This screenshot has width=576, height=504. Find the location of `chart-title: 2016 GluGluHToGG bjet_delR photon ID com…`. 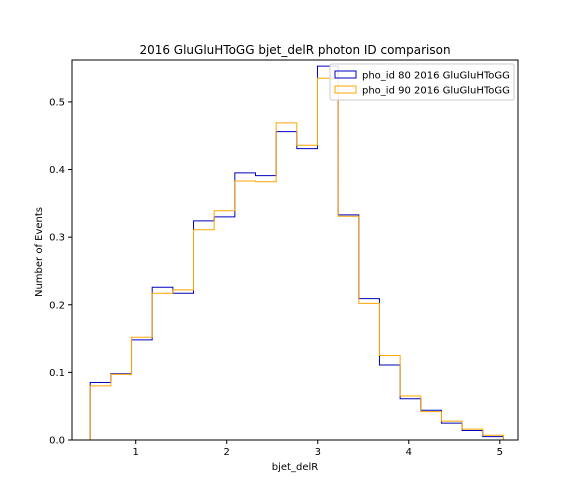

chart-title: 2016 GluGluHToGG bjet_delR photon ID com… is located at coordinates (294, 50).